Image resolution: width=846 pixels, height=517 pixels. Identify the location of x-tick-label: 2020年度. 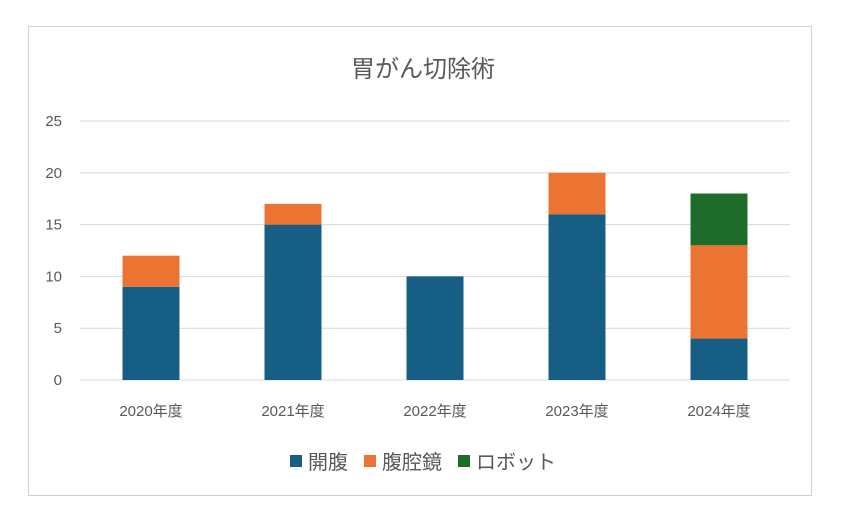
(150, 411).